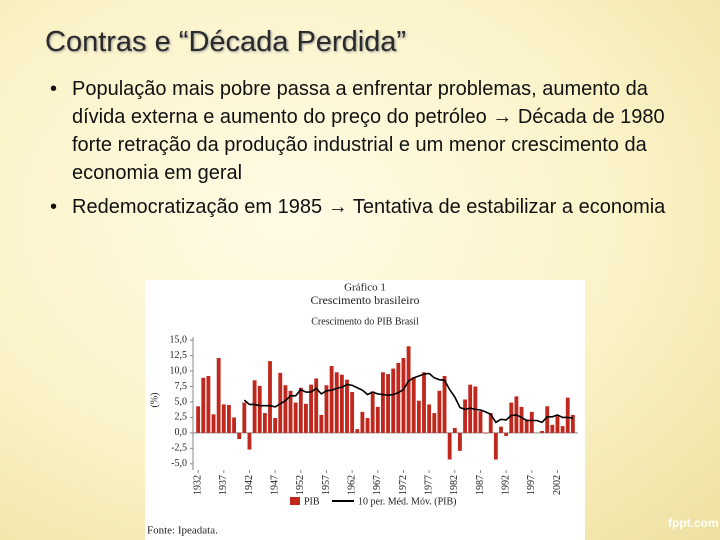 The height and width of the screenshot is (540, 720). Describe the element at coordinates (557, 485) in the screenshot. I see `x-tick-label: 2002` at that location.